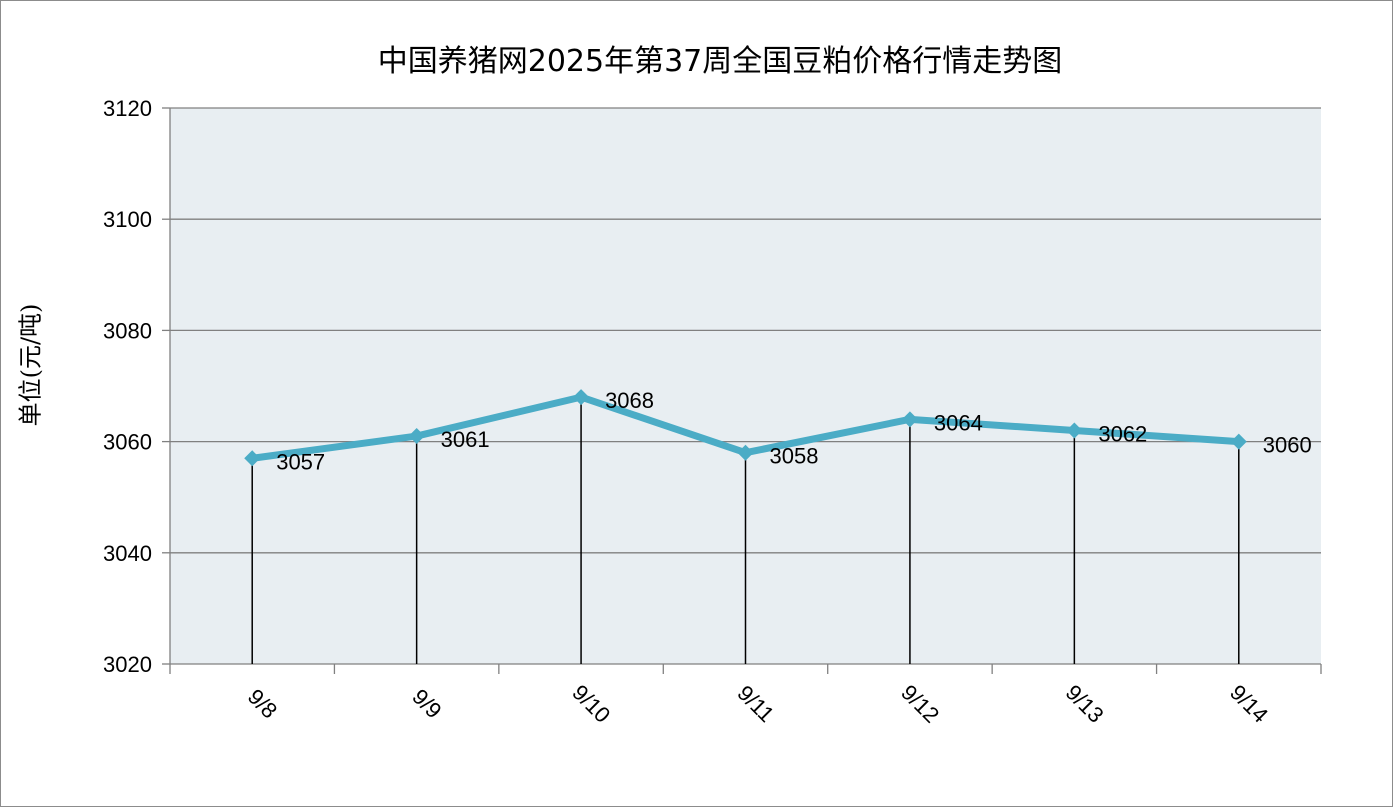  I want to click on y-tick-label: 3100, so click(127, 219).